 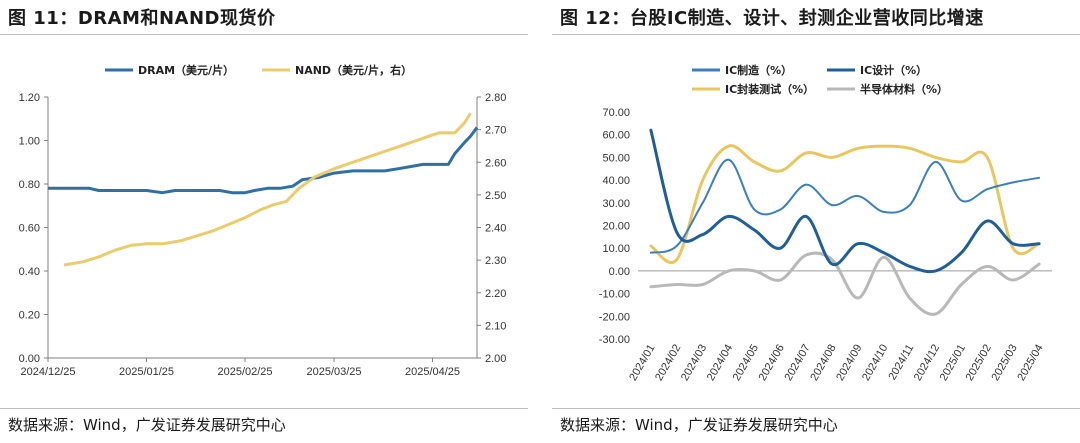 What do you see at coordinates (816, 408) in the screenshot?
I see `figure-12-bottom-rule` at bounding box center [816, 408].